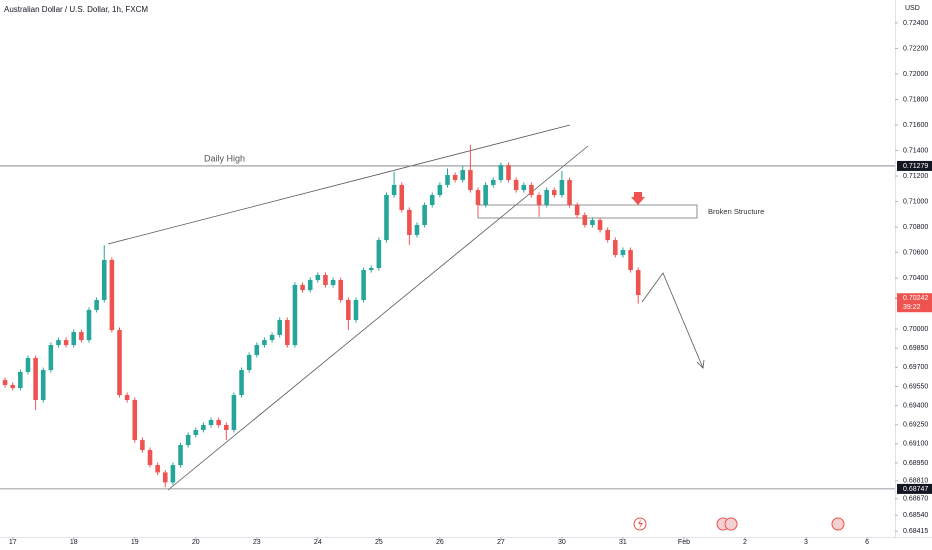 This screenshot has width=932, height=550. Describe the element at coordinates (915, 367) in the screenshot. I see `y-tick-label: 0.69700` at that location.